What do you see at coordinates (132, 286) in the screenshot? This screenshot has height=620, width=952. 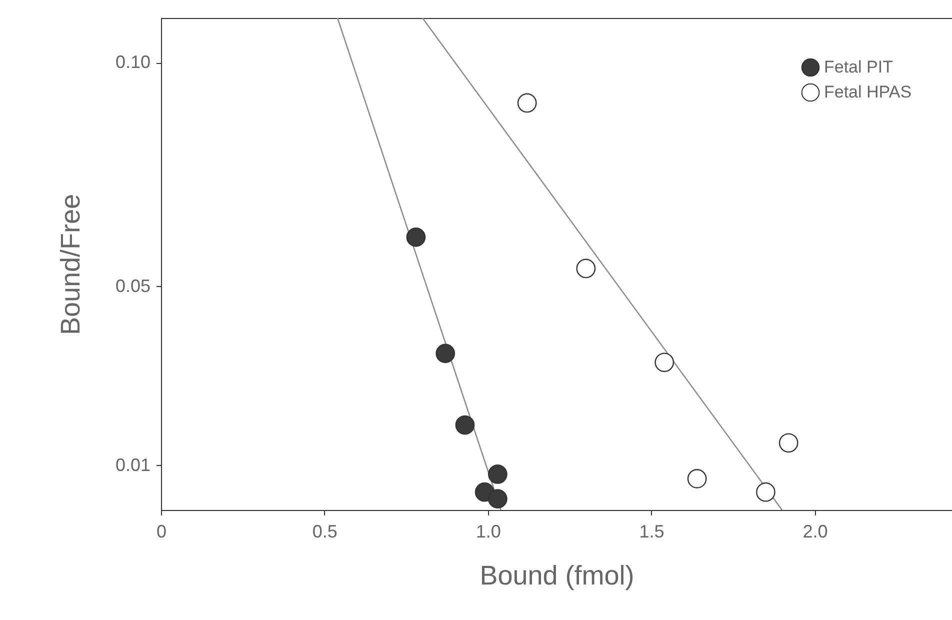 I see `y-tick-label: 0.05` at bounding box center [132, 286].